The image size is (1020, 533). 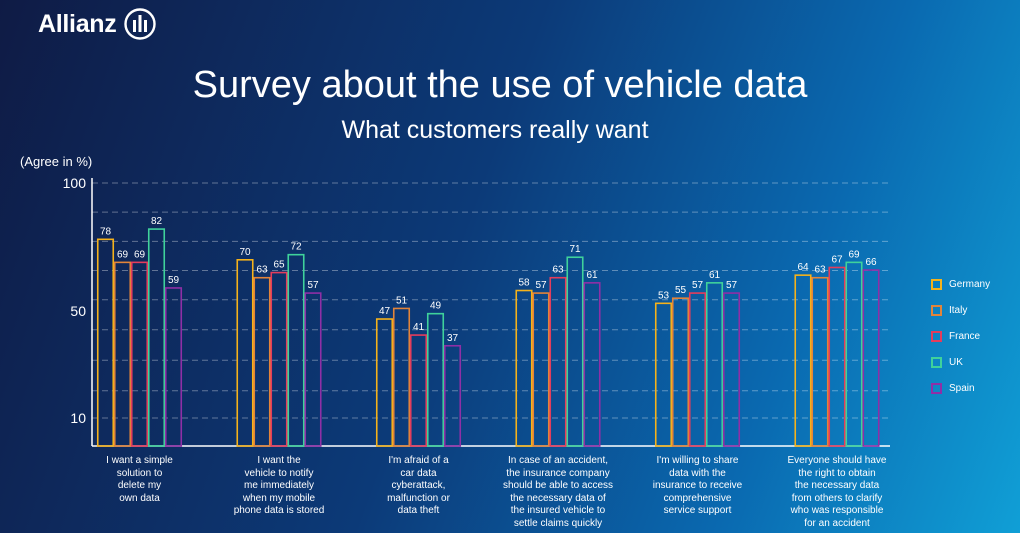 I want to click on category-label-line: malfunction or, so click(x=418, y=498).